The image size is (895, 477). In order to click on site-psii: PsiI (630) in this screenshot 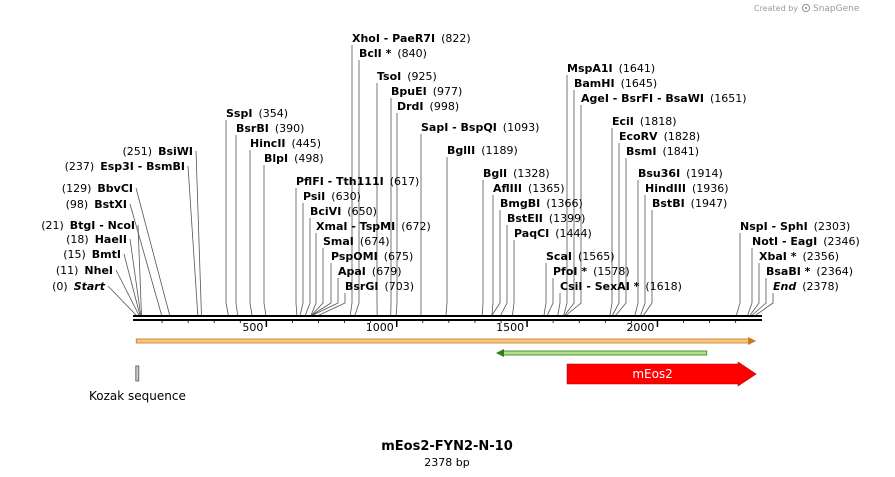, I will do `click(332, 196)`.